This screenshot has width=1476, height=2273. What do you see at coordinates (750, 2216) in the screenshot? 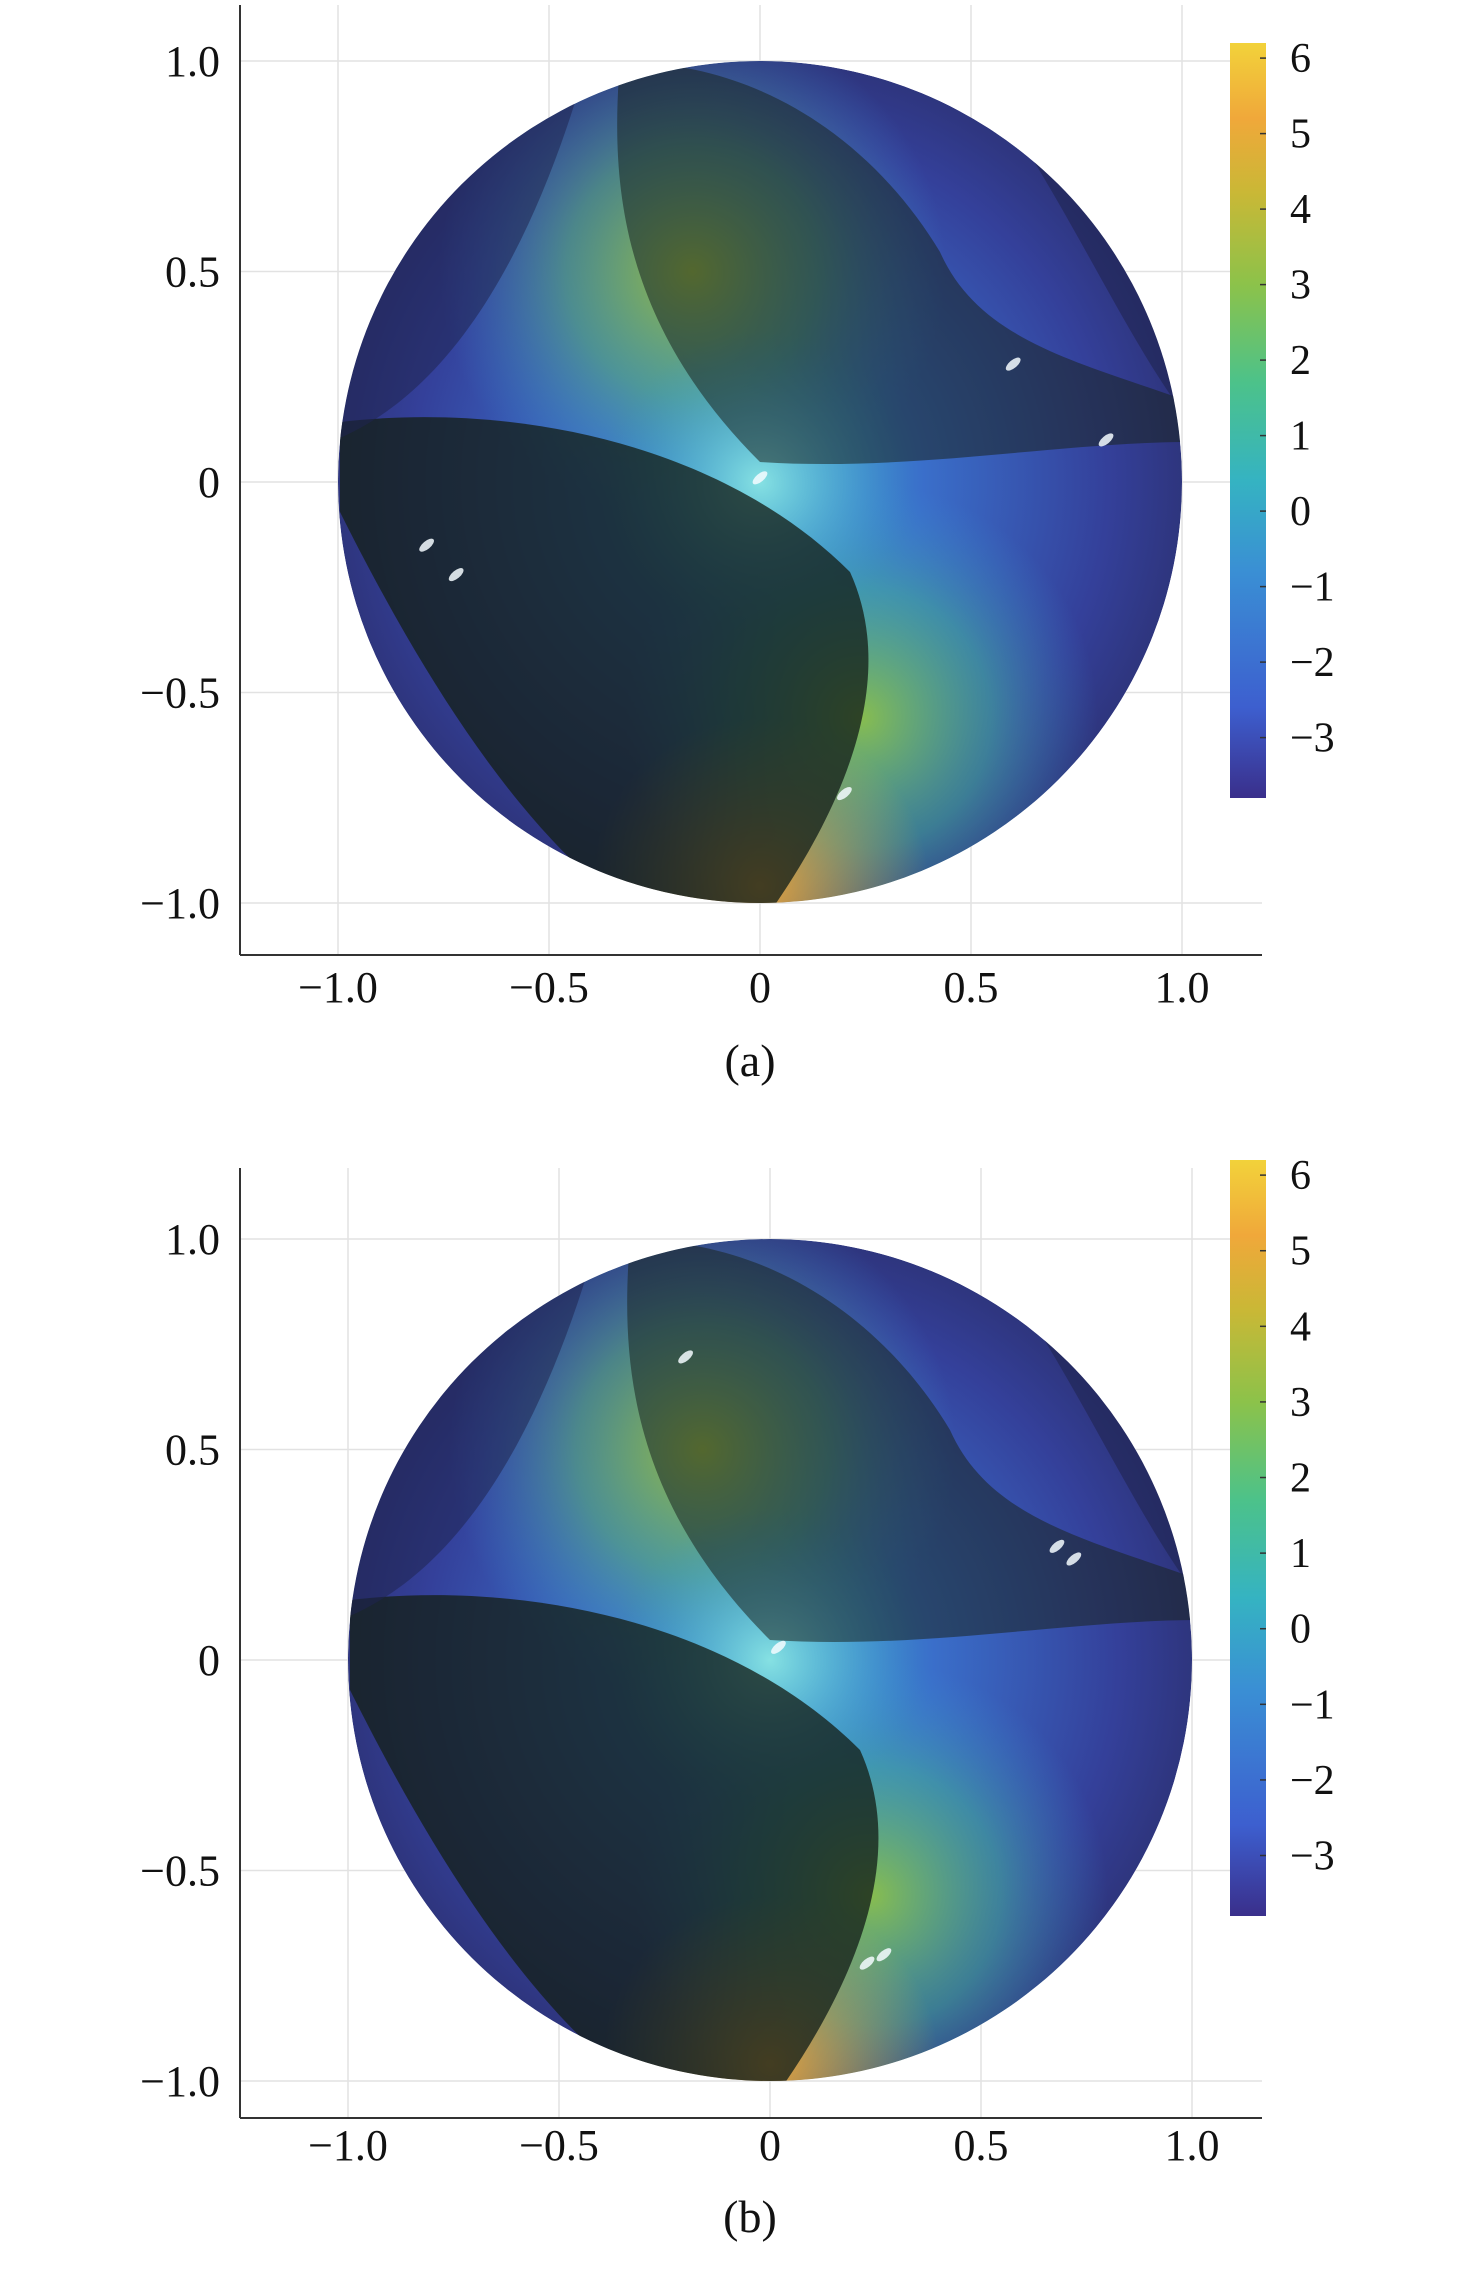
I see `panel-caption: (b)` at bounding box center [750, 2216].